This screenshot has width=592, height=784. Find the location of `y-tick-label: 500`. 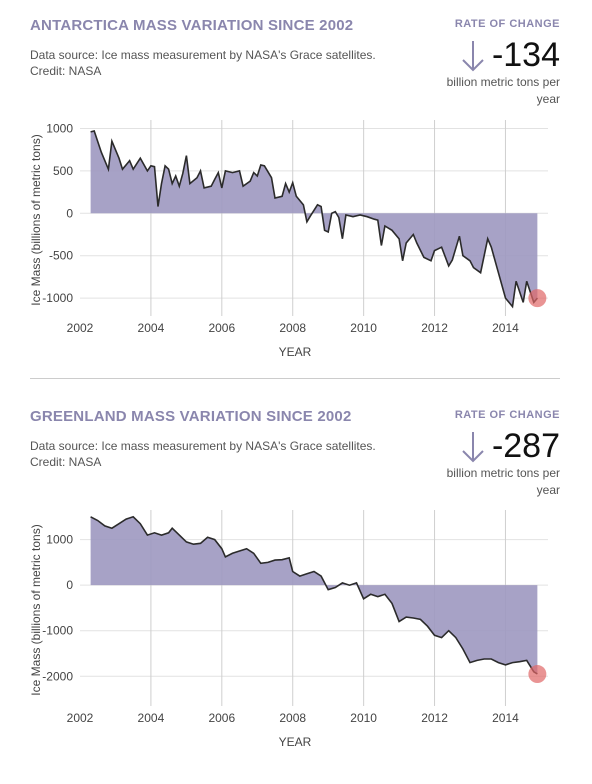

y-tick-label: 500 is located at coordinates (63, 171).